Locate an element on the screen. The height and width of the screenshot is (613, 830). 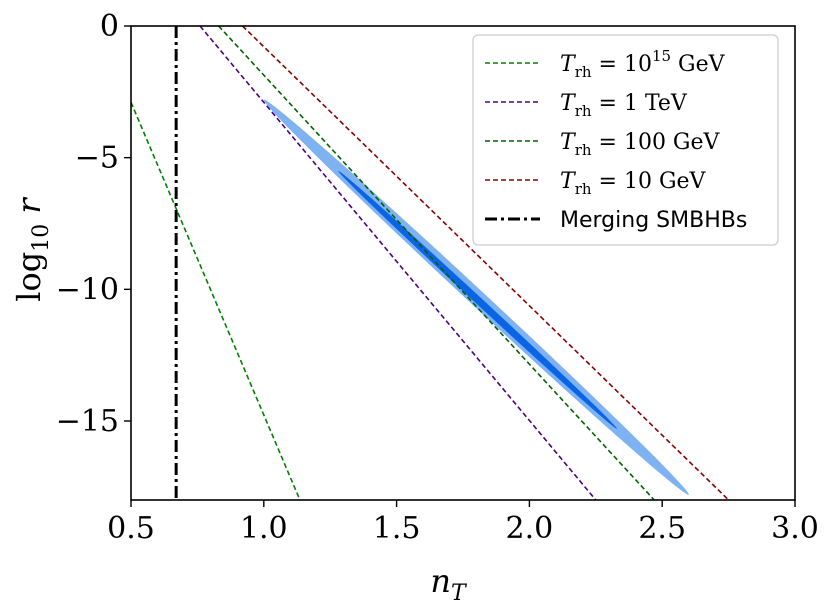
x-tick-label: 1.0 is located at coordinates (264, 528).